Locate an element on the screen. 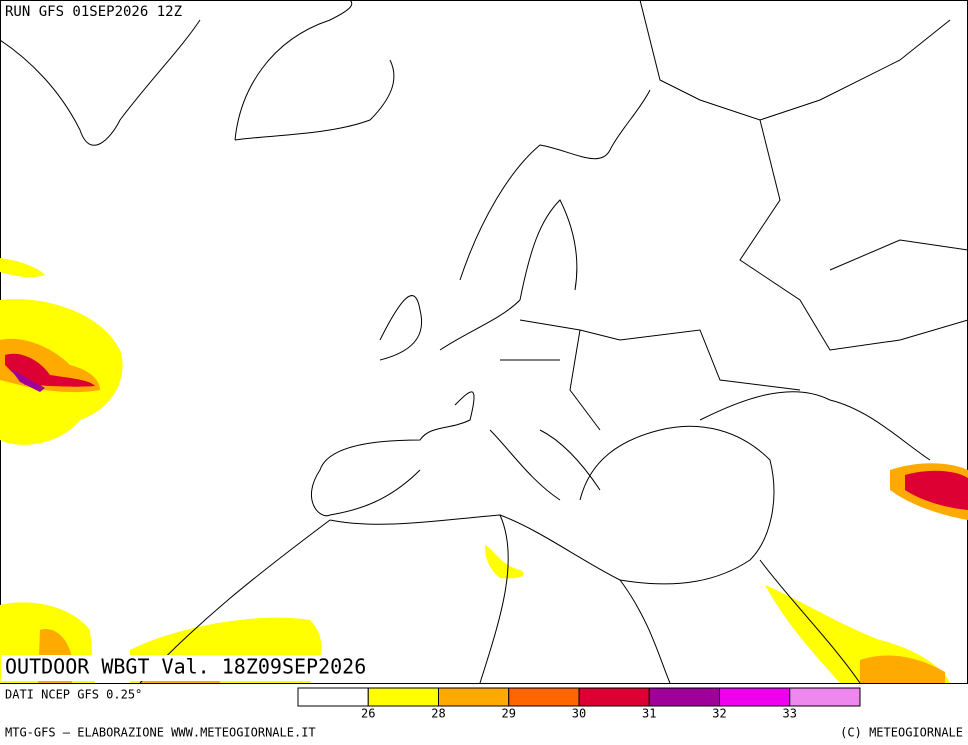 The height and width of the screenshot is (745, 968). run-label: RUN GFS 01SEP2026 12Z is located at coordinates (93, 12).